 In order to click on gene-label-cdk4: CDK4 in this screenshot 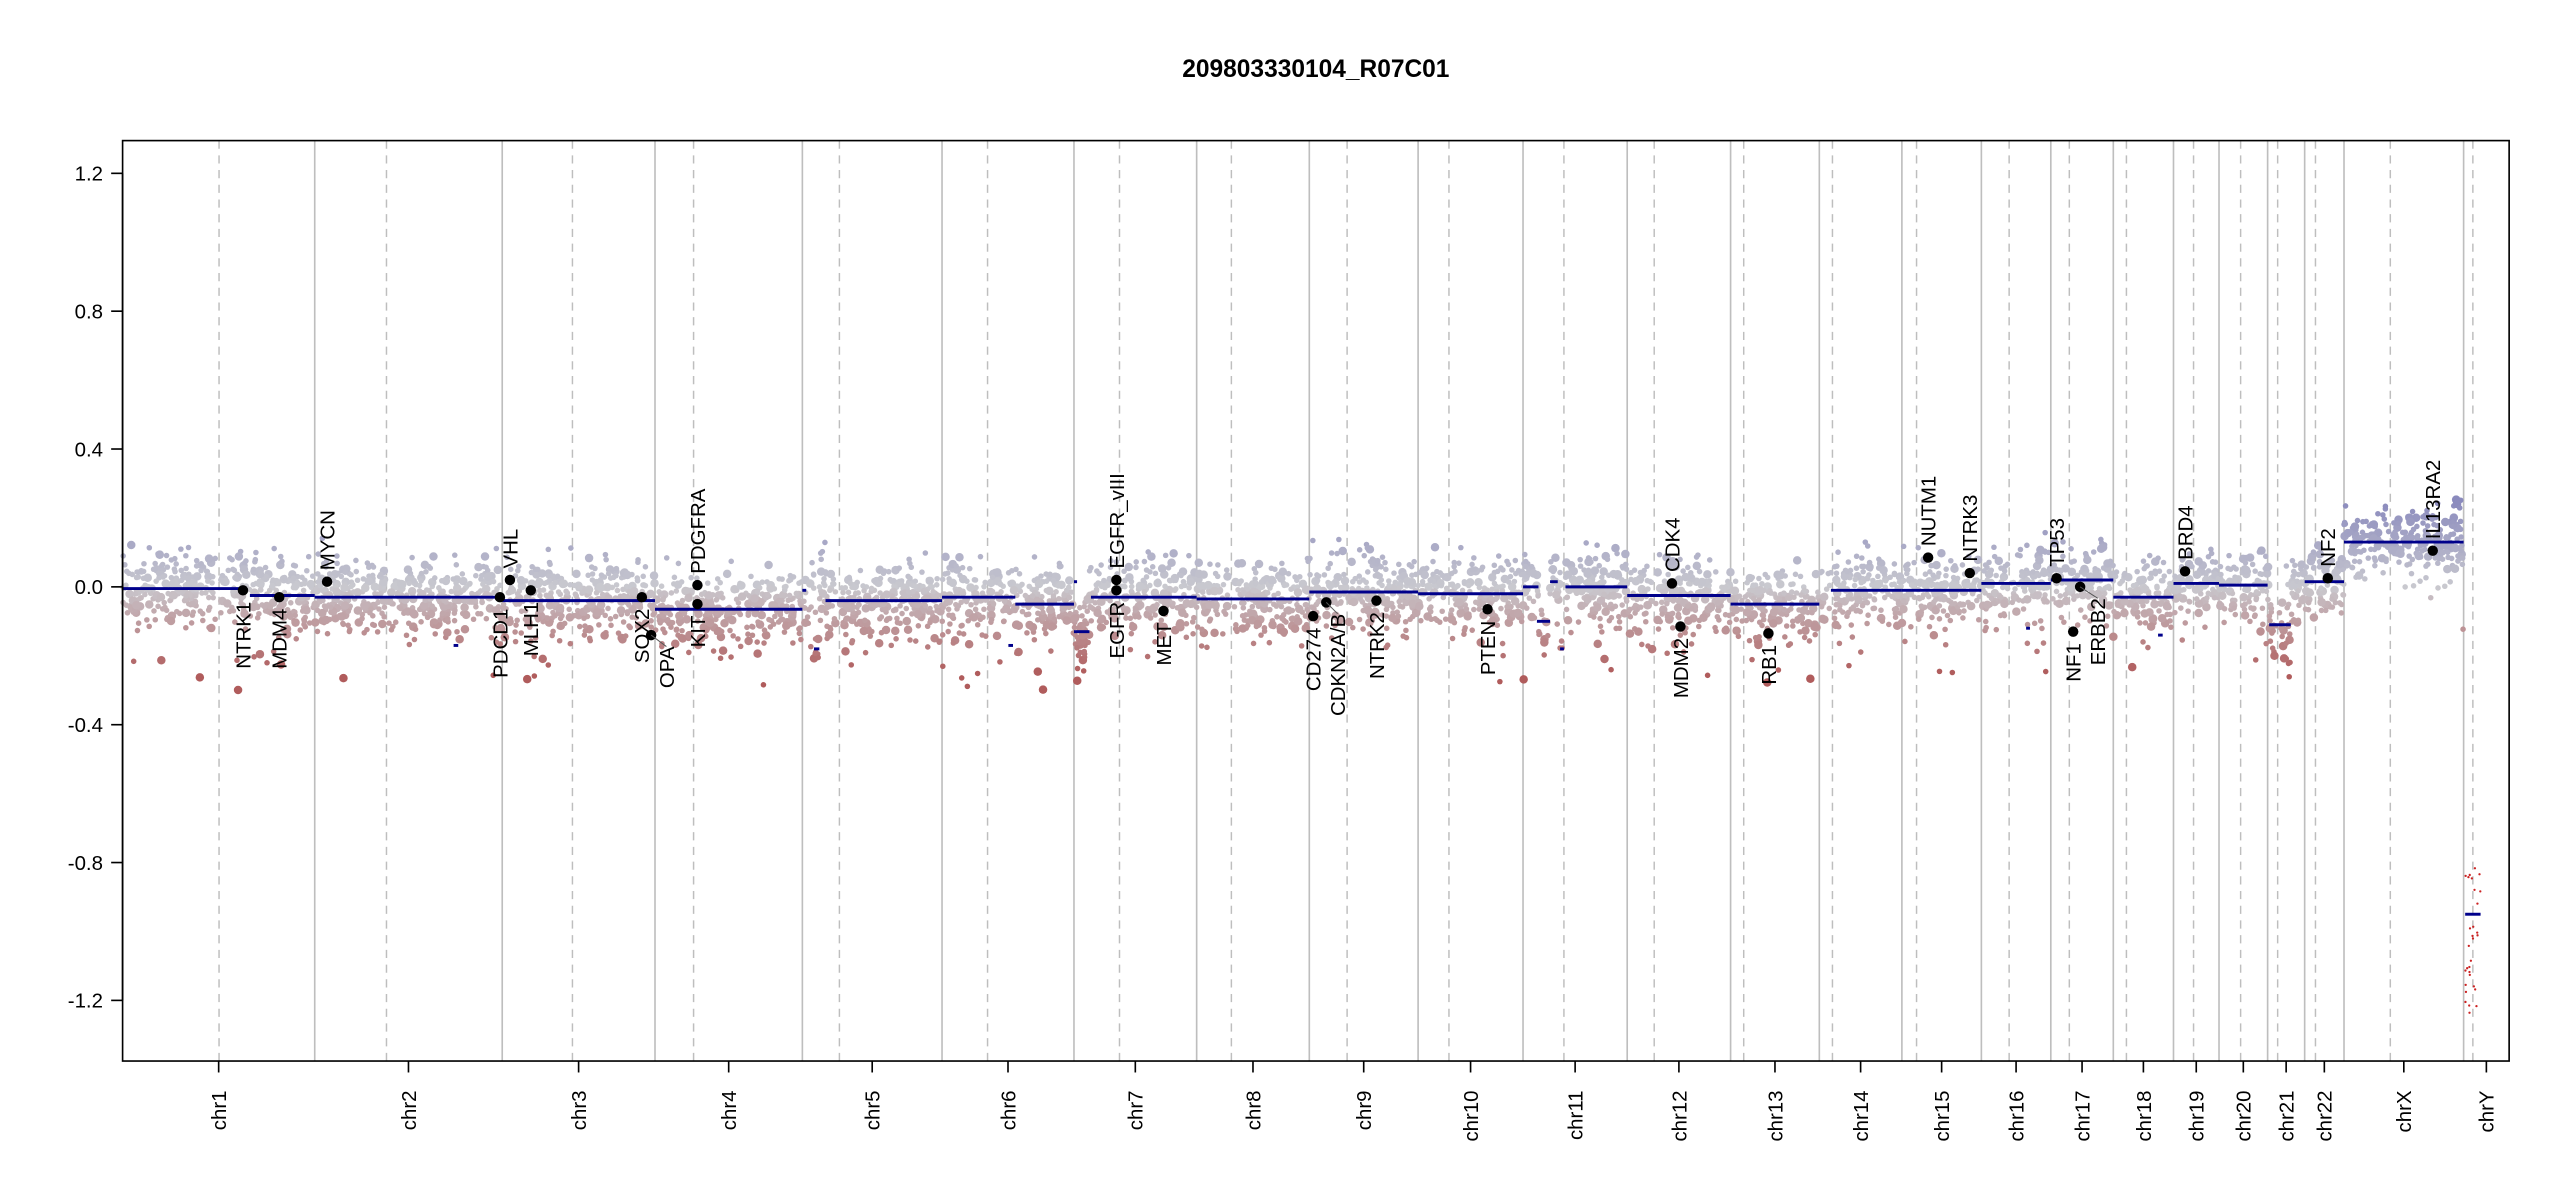, I will do `click(1673, 544)`.